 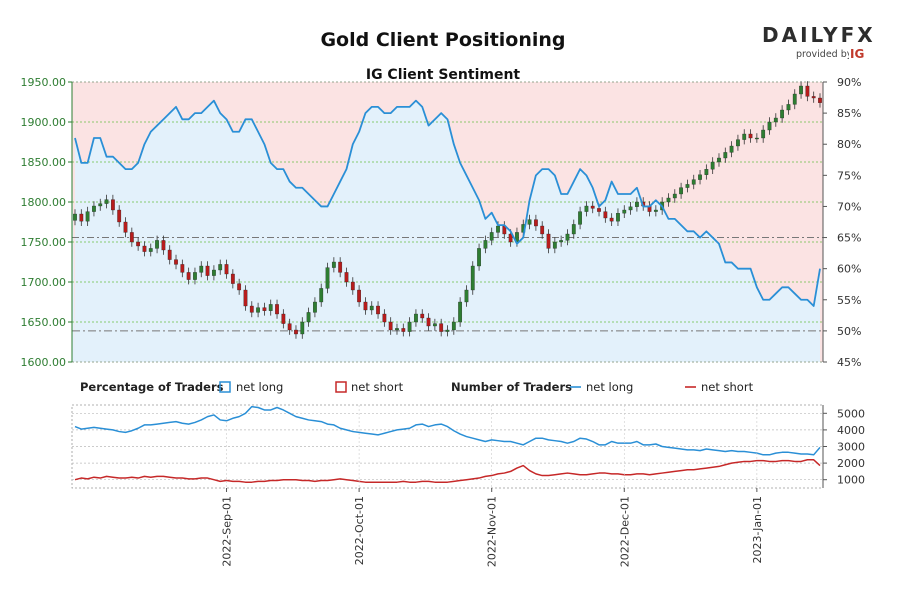 What do you see at coordinates (44, 362) in the screenshot?
I see `price-tick-label: 1600.00` at bounding box center [44, 362].